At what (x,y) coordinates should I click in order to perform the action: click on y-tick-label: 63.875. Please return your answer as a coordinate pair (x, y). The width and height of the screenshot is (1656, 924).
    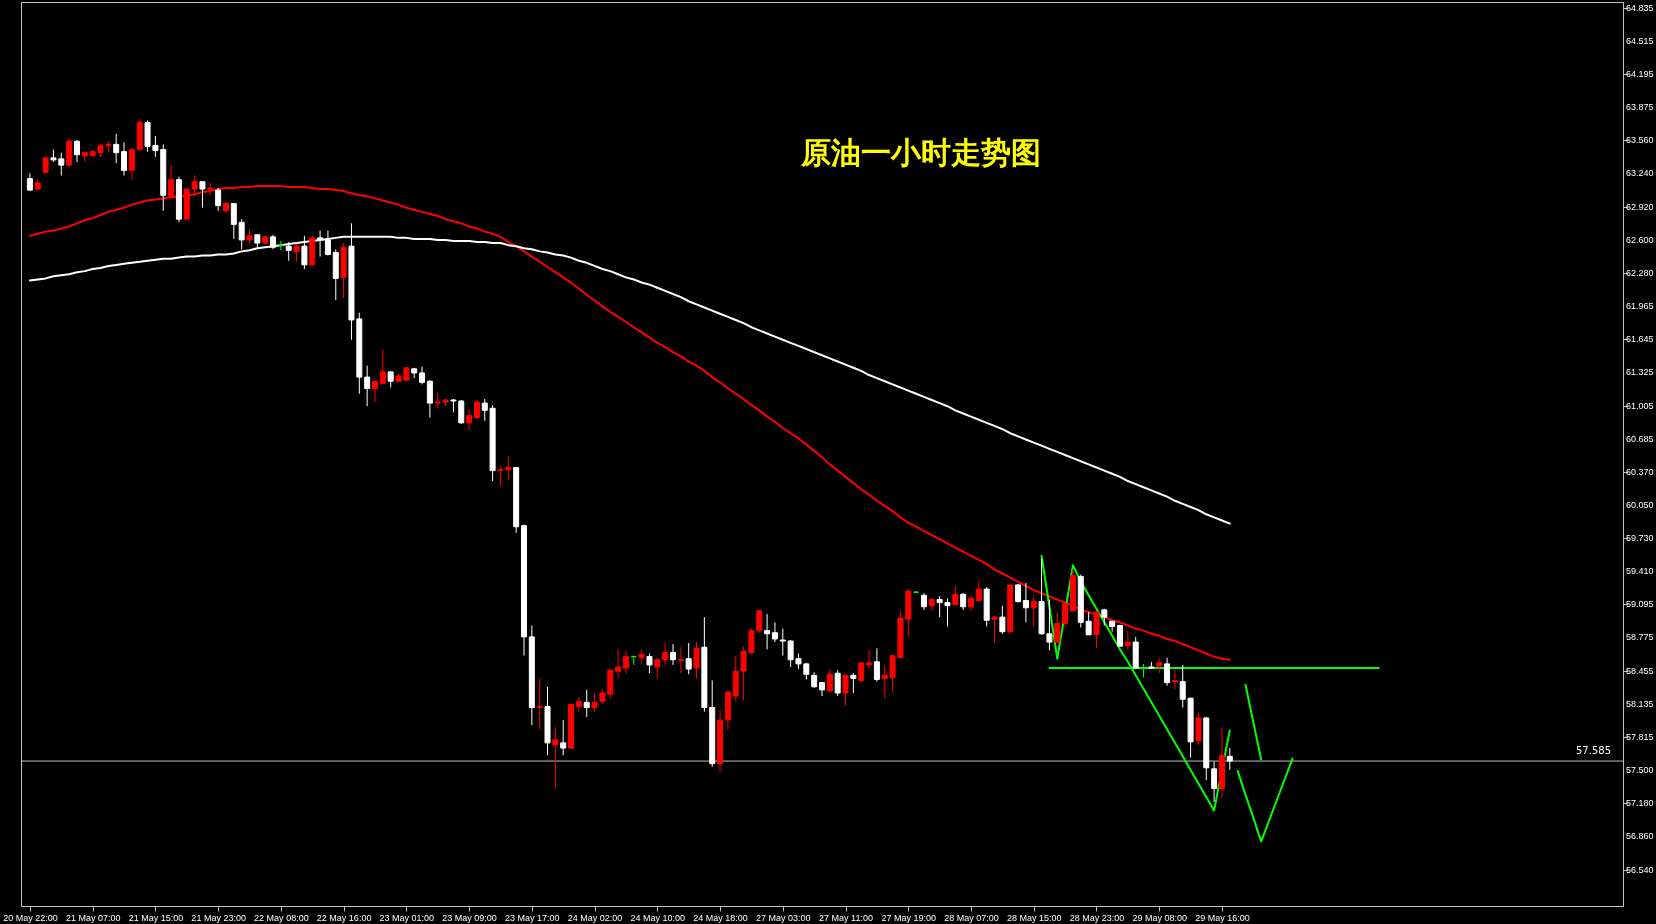
    Looking at the image, I should click on (1640, 107).